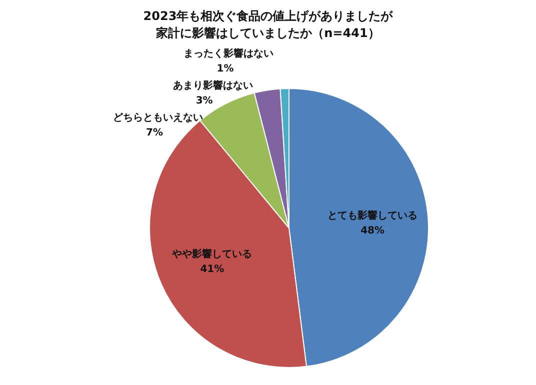 This screenshot has height=385, width=536. What do you see at coordinates (372, 230) in the screenshot?
I see `data-label: 48%` at bounding box center [372, 230].